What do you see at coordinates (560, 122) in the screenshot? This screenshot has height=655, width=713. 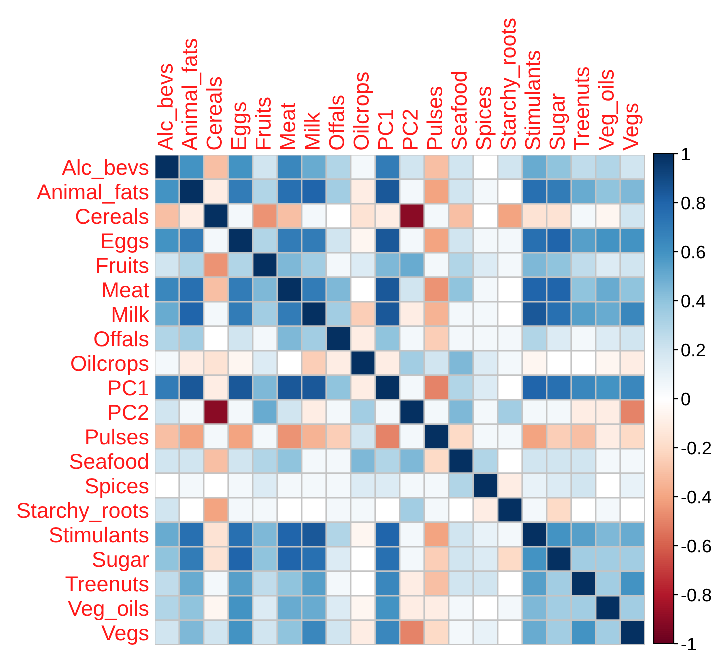 I see `x-tick-label: Sugar` at bounding box center [560, 122].